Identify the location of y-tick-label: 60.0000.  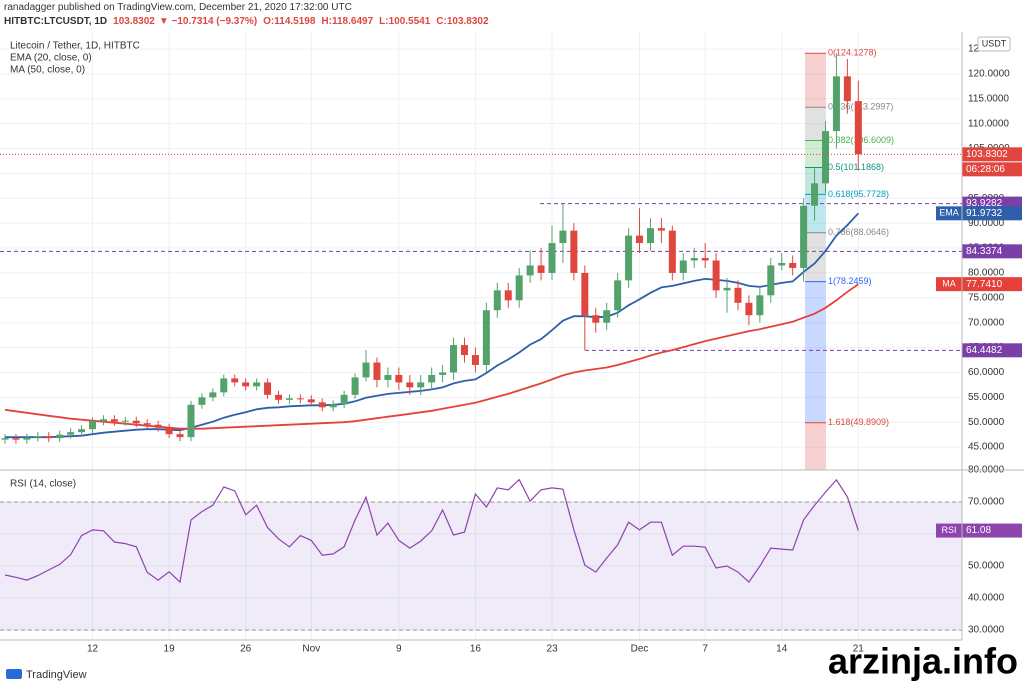
(986, 372).